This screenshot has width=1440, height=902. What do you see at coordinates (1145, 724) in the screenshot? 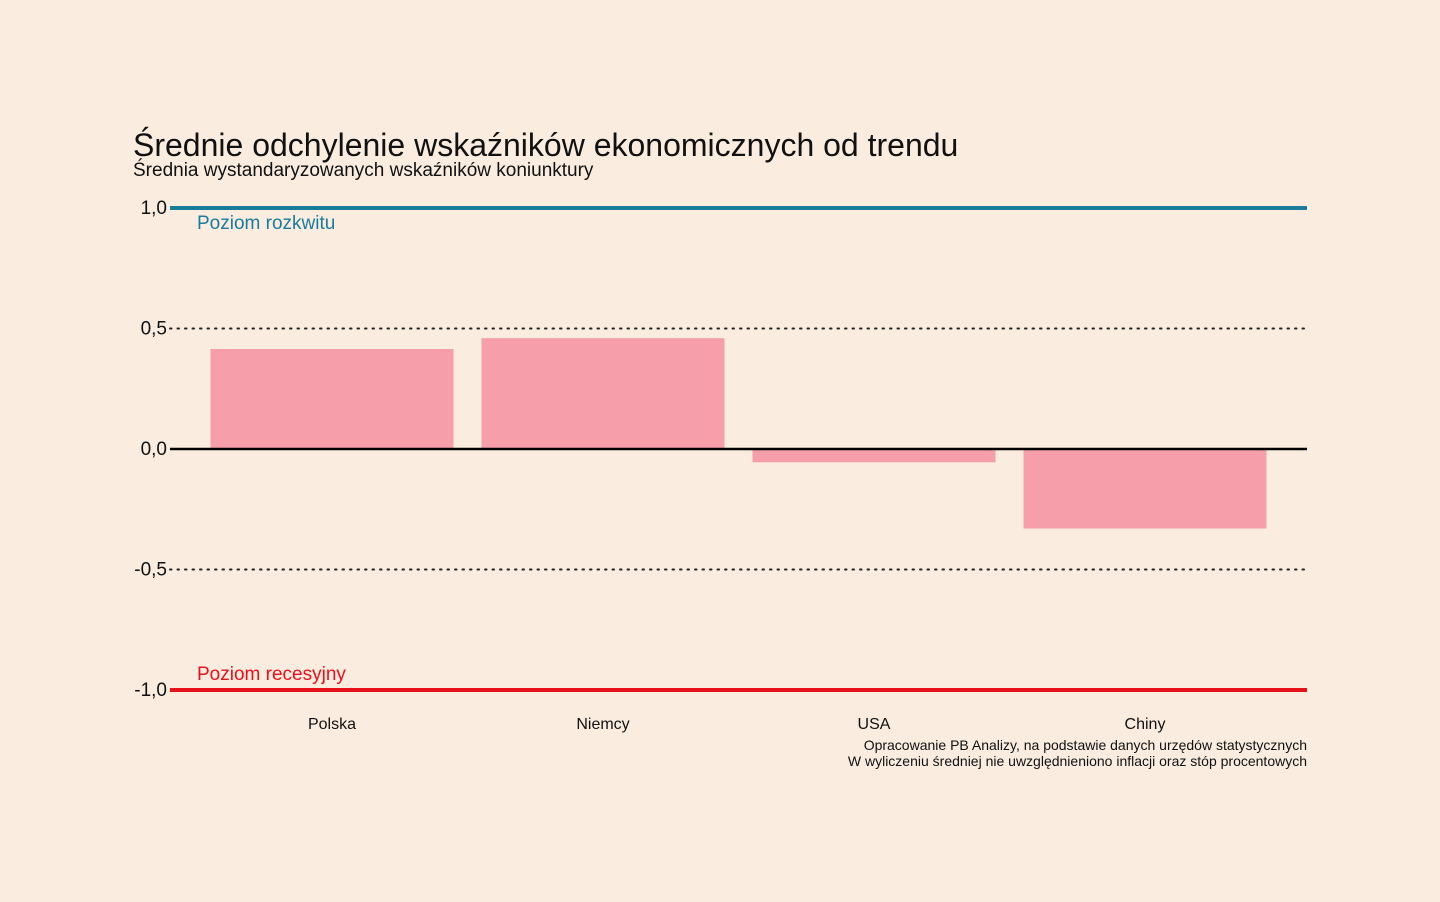
I see `x-tick-label: Chiny` at bounding box center [1145, 724].